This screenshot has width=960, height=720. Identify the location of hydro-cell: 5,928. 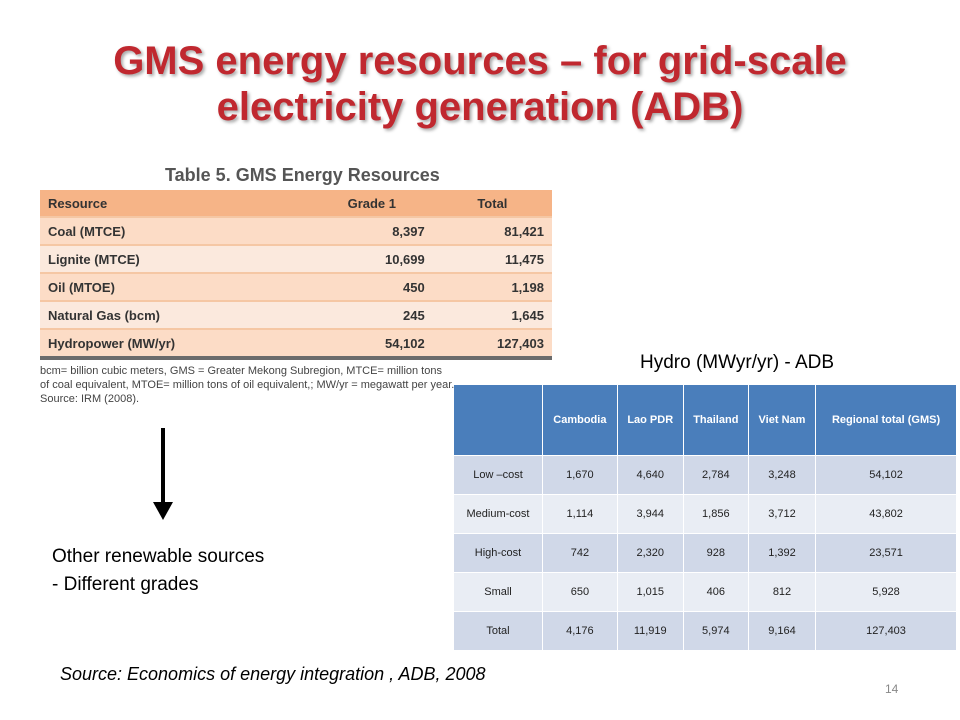
(886, 592).